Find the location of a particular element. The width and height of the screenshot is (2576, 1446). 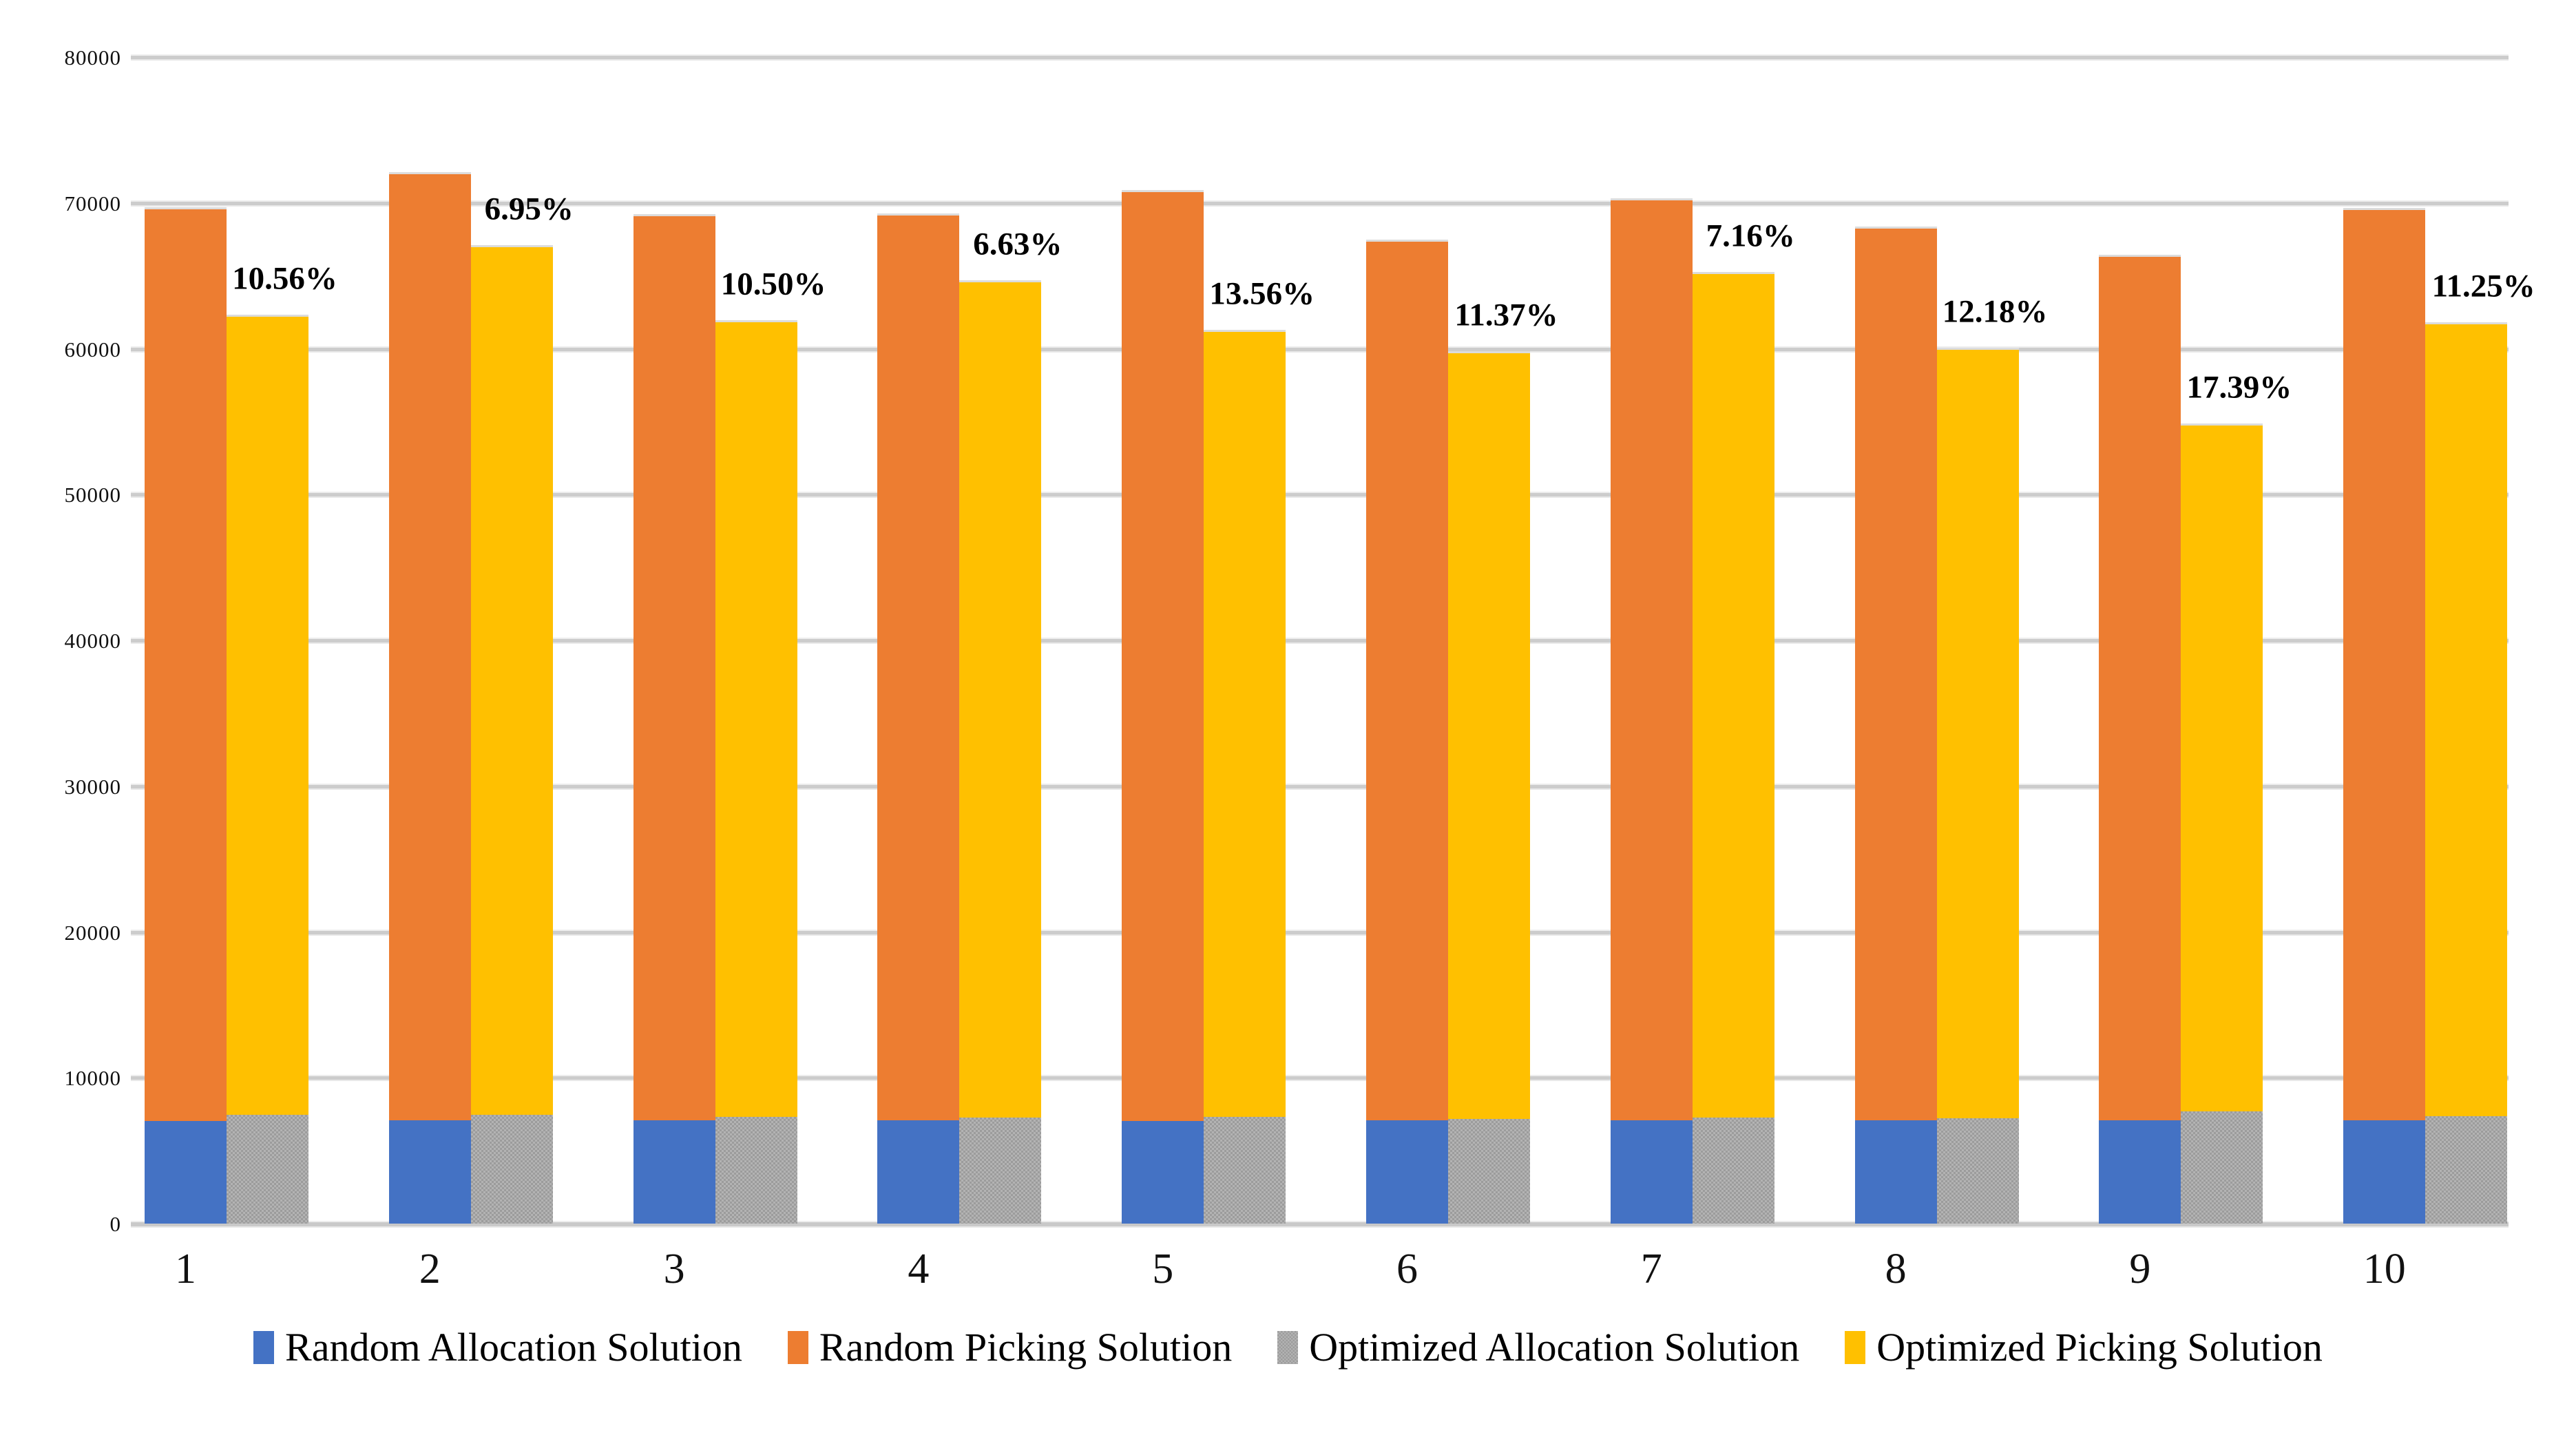

x-tick-label: 6 is located at coordinates (1407, 1269).